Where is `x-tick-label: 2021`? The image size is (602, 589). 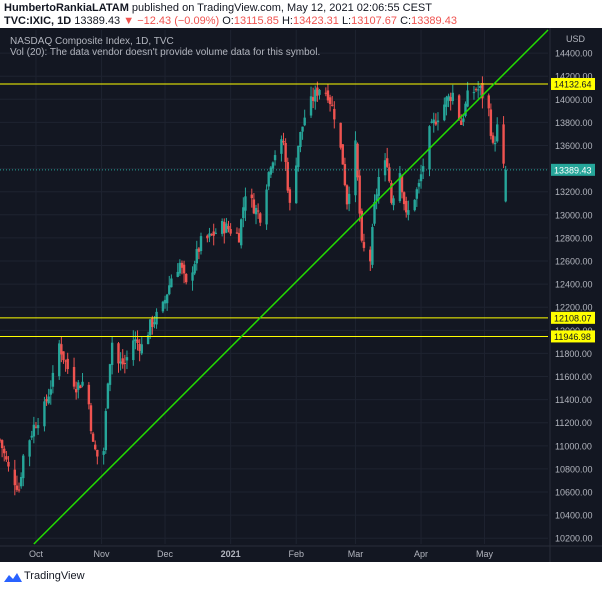 x-tick-label: 2021 is located at coordinates (231, 554).